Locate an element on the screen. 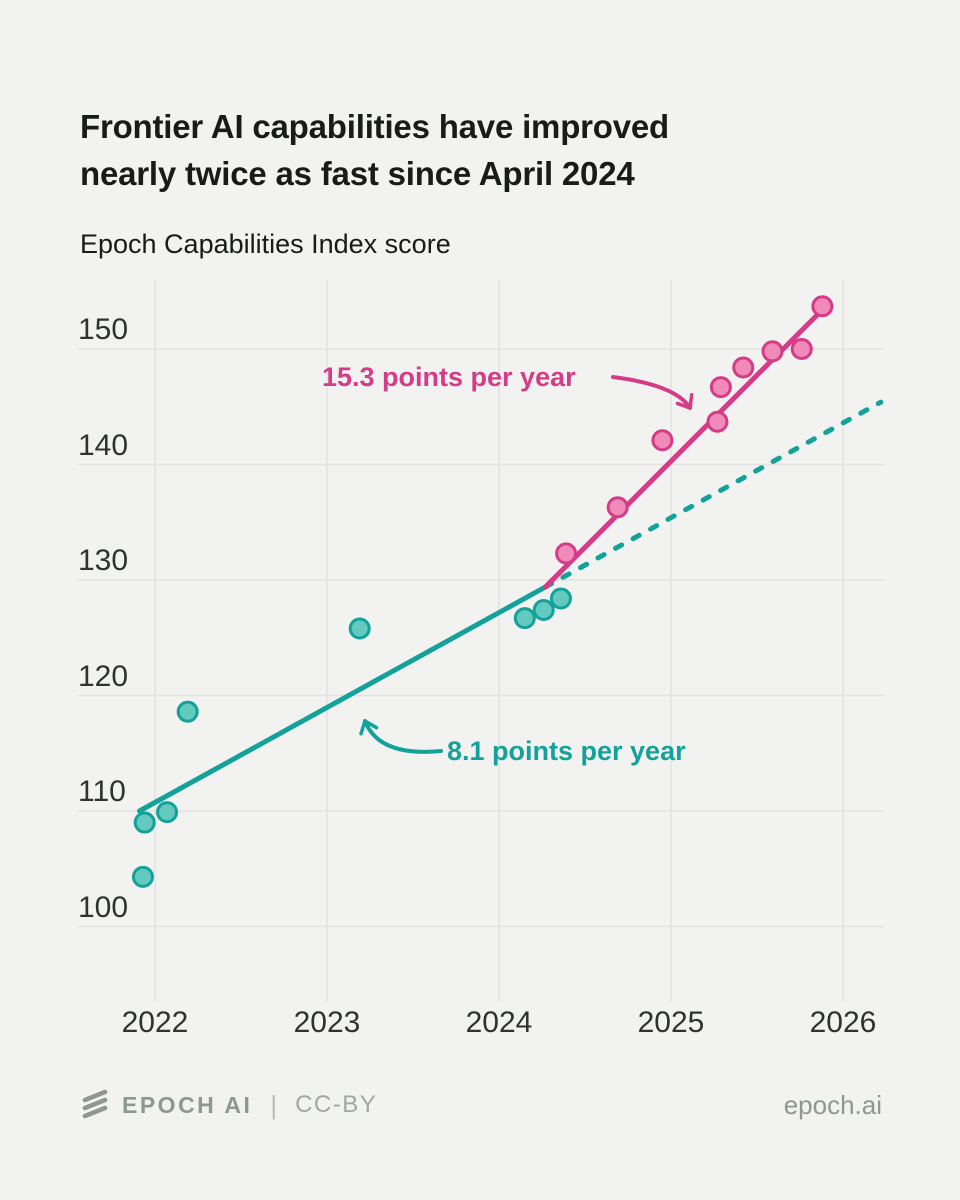  footer-brand-group: EPOCH AI | CC-BY is located at coordinates (228, 1105).